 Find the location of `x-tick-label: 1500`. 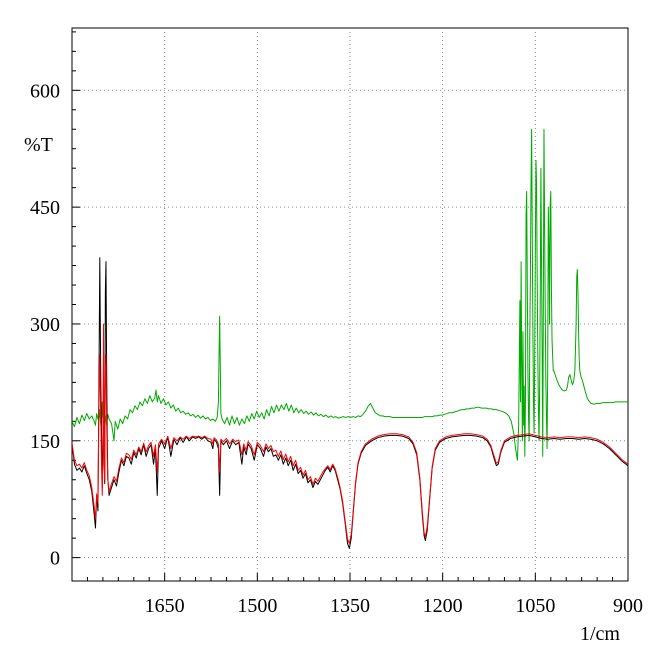

x-tick-label: 1500 is located at coordinates (257, 606).